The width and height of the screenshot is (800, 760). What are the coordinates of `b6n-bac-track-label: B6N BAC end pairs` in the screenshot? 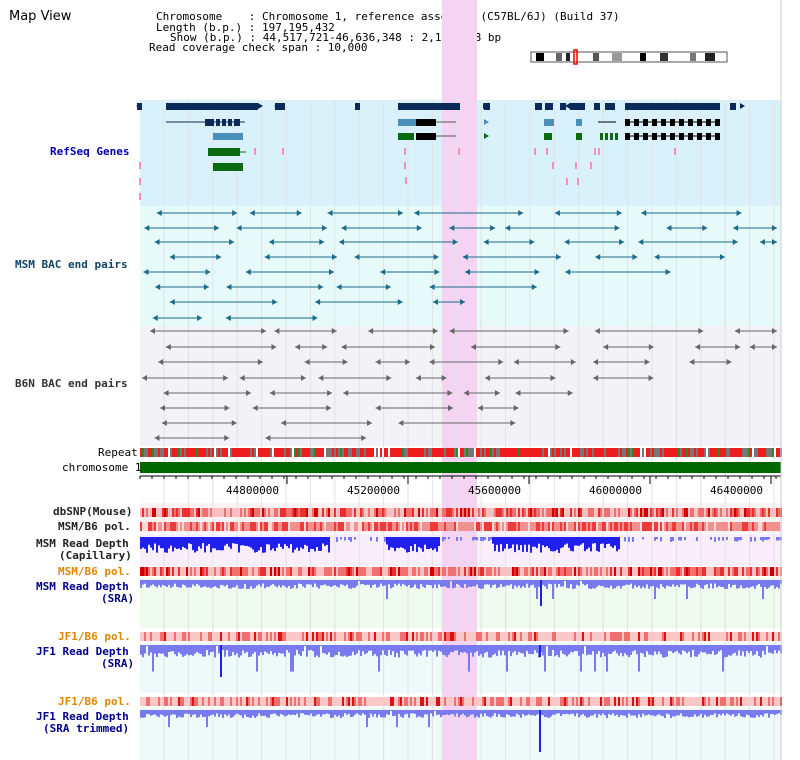 It's located at (71, 383).